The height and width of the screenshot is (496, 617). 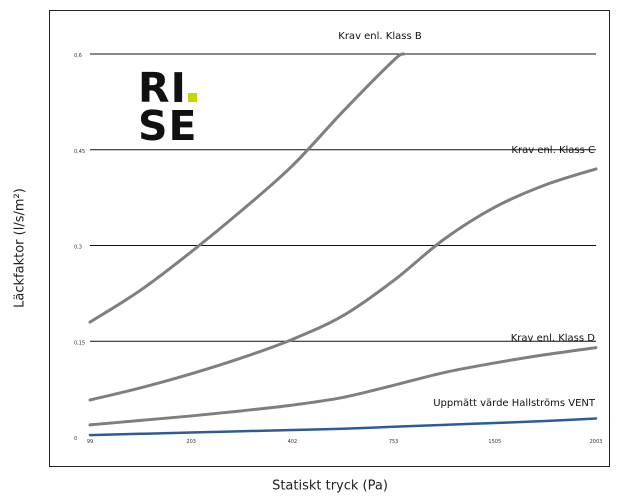 What do you see at coordinates (596, 442) in the screenshot?
I see `x-tick-label: 2003` at bounding box center [596, 442].